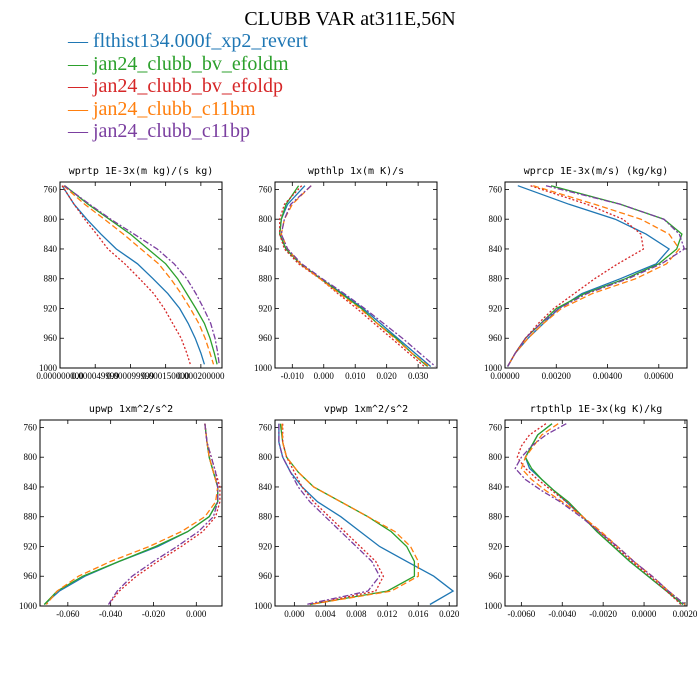  What do you see at coordinates (418, 376) in the screenshot?
I see `x-tick-label: 0.030` at bounding box center [418, 376].